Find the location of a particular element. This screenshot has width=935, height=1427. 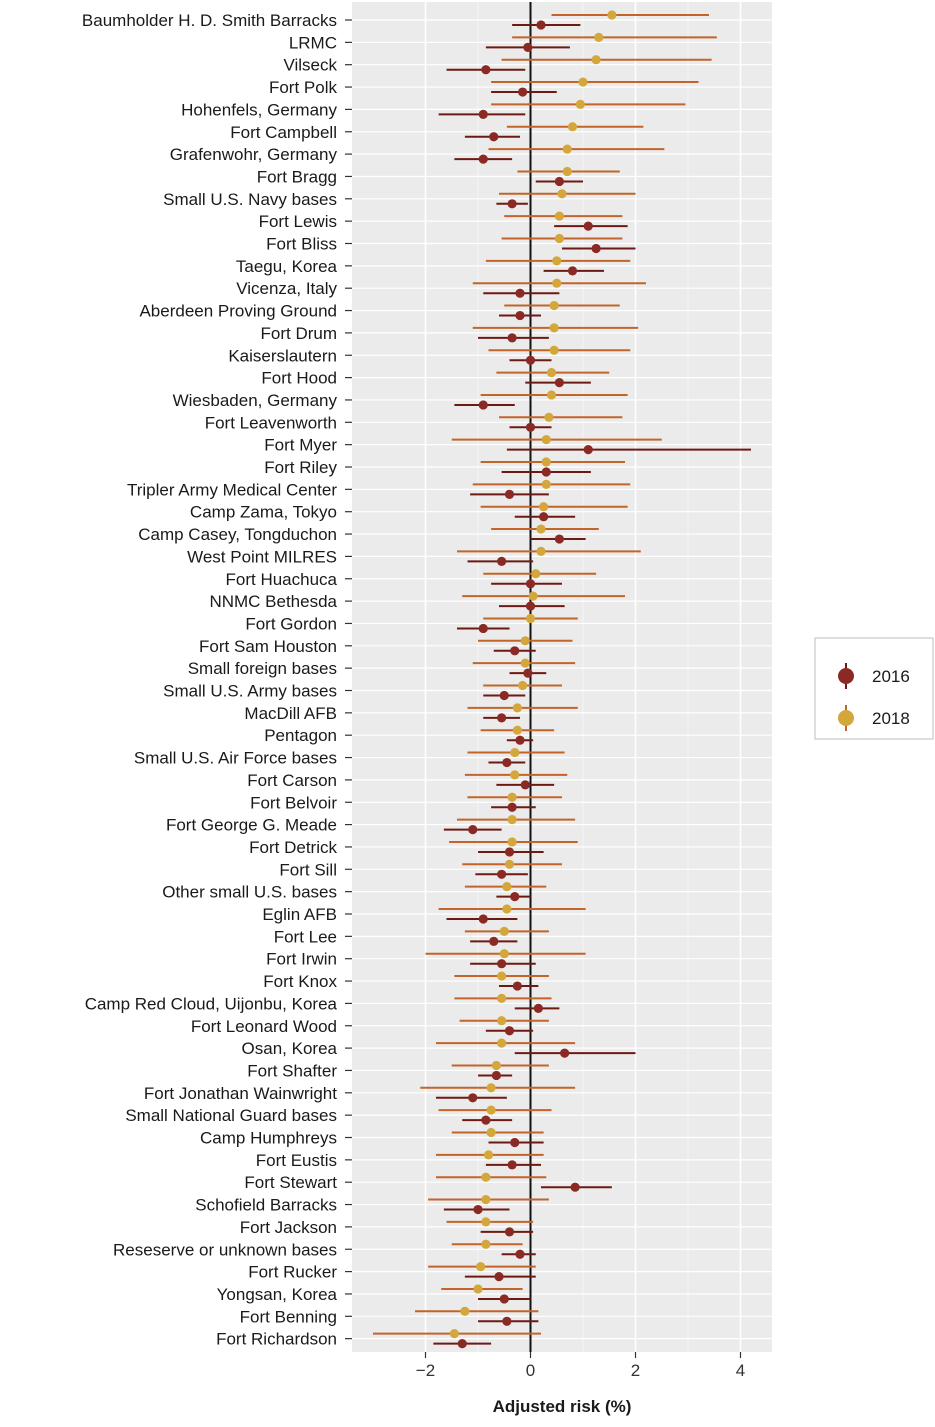

category-label: Camp Humphreys is located at coordinates (268, 1138).